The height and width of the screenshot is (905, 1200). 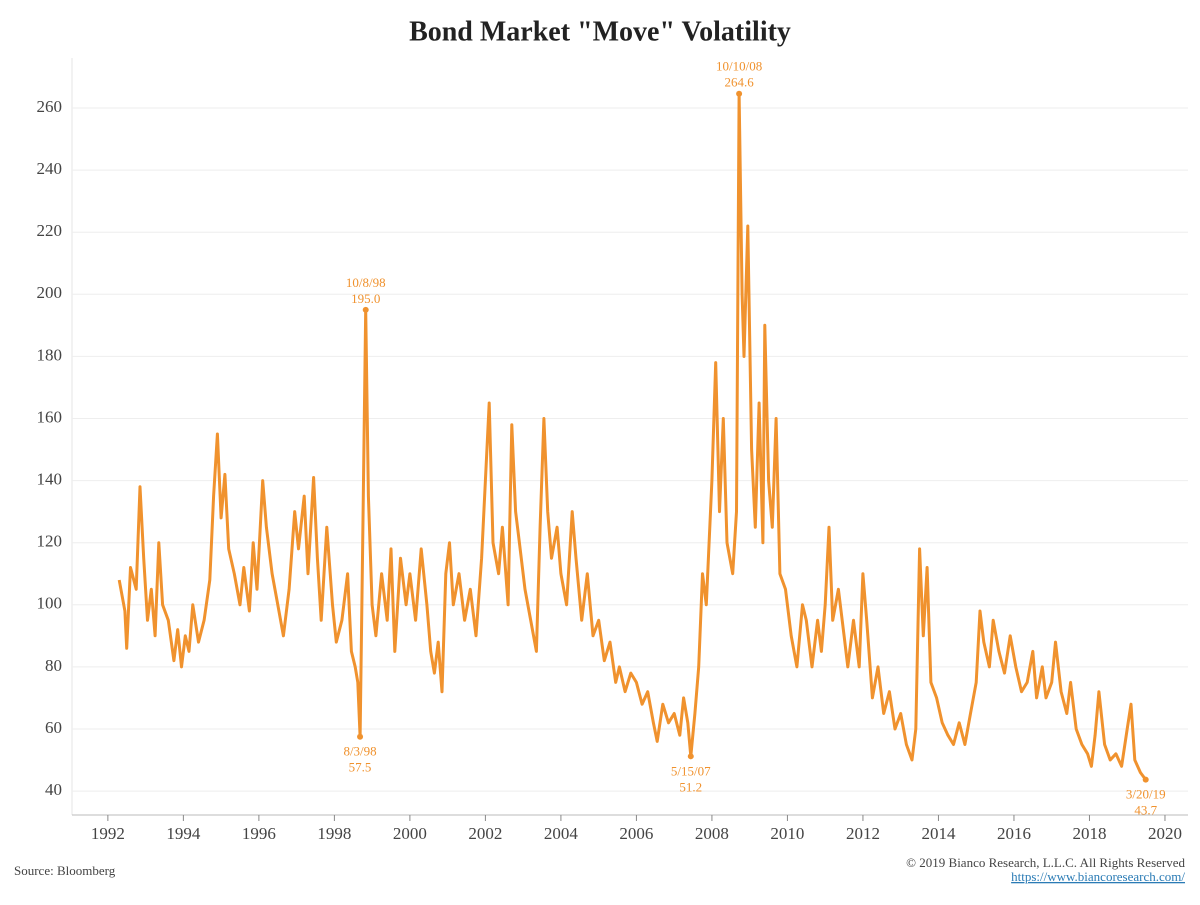 What do you see at coordinates (50, 106) in the screenshot?
I see `y-tick-label: 260` at bounding box center [50, 106].